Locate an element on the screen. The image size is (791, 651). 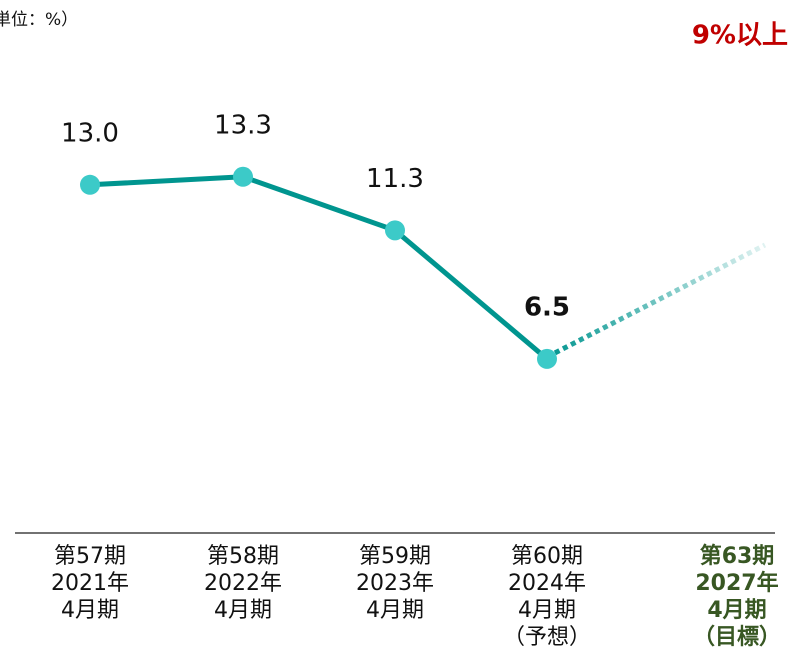
x-tick-label: 第59期 is located at coordinates (395, 556).